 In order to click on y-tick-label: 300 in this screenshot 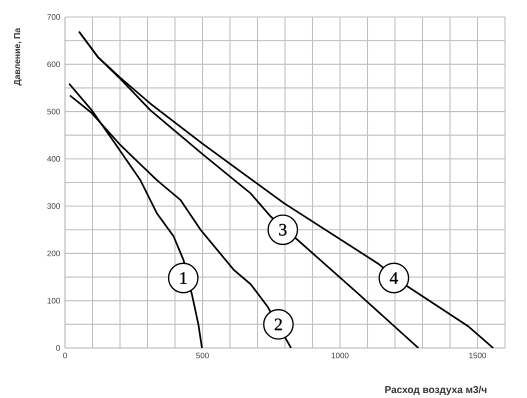, I will do `click(53, 206)`.